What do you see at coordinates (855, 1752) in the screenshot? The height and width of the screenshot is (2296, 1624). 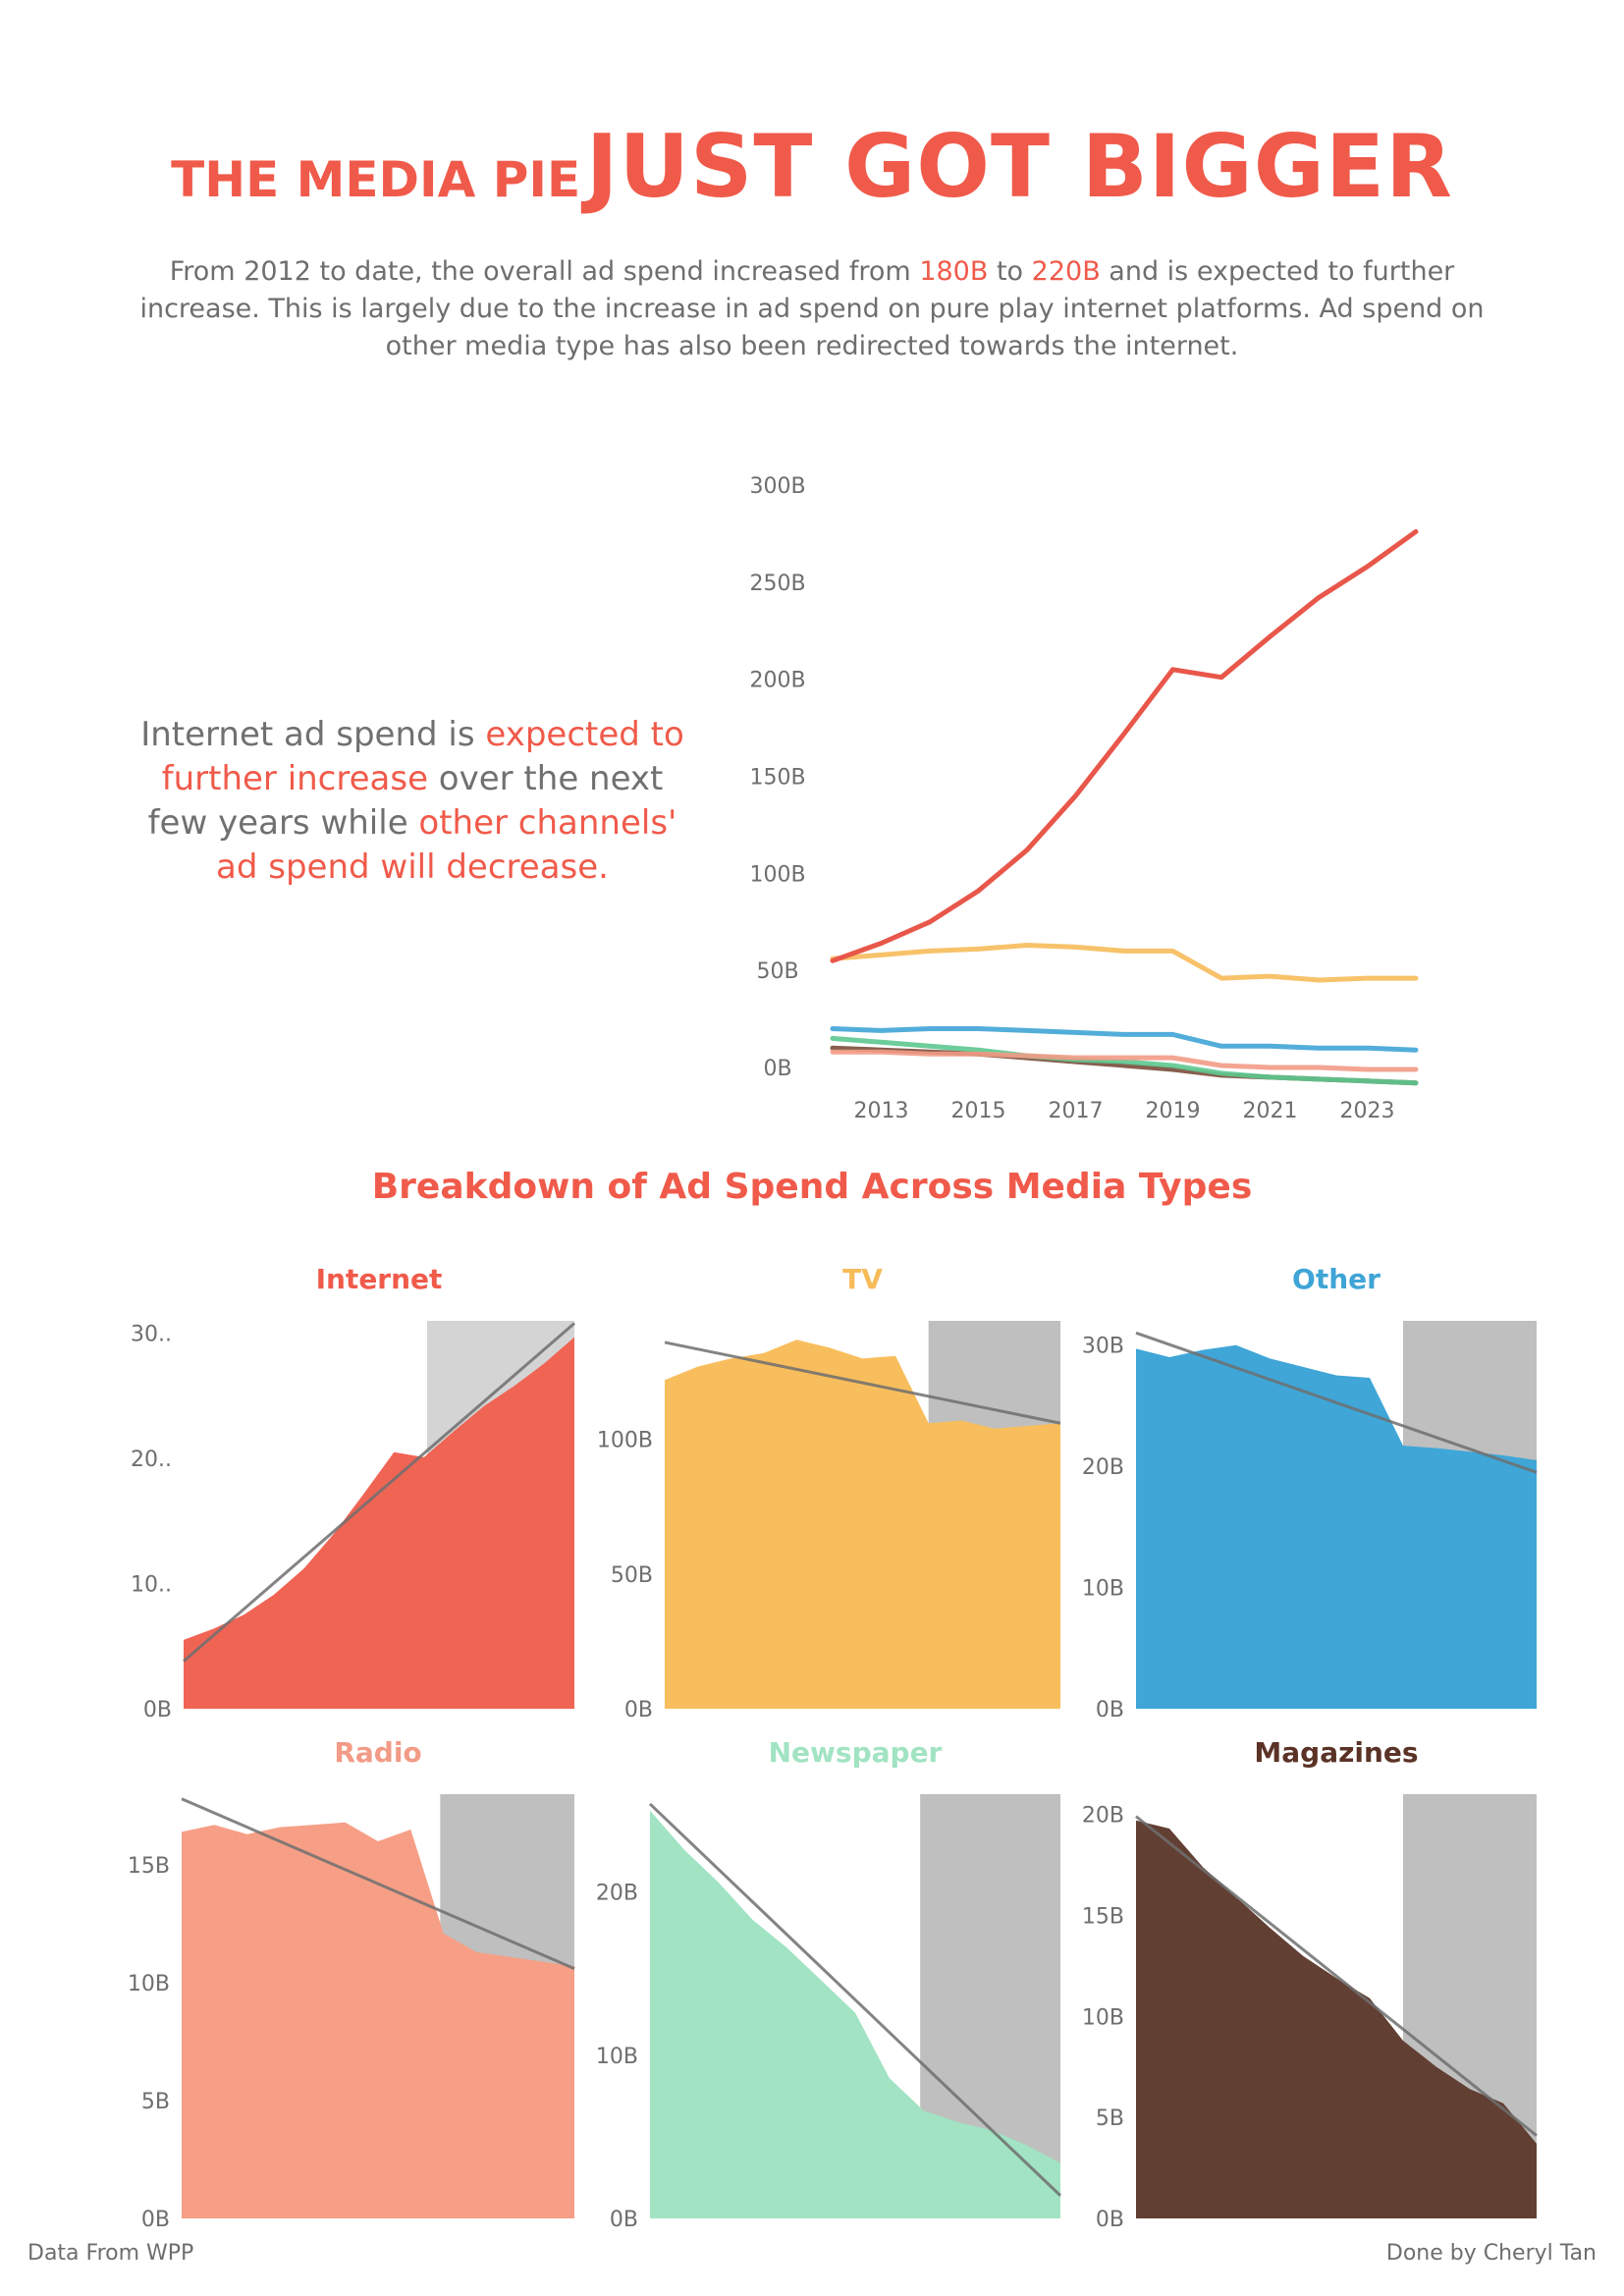 I see `panel-title-newspaper: Newspaper` at bounding box center [855, 1752].